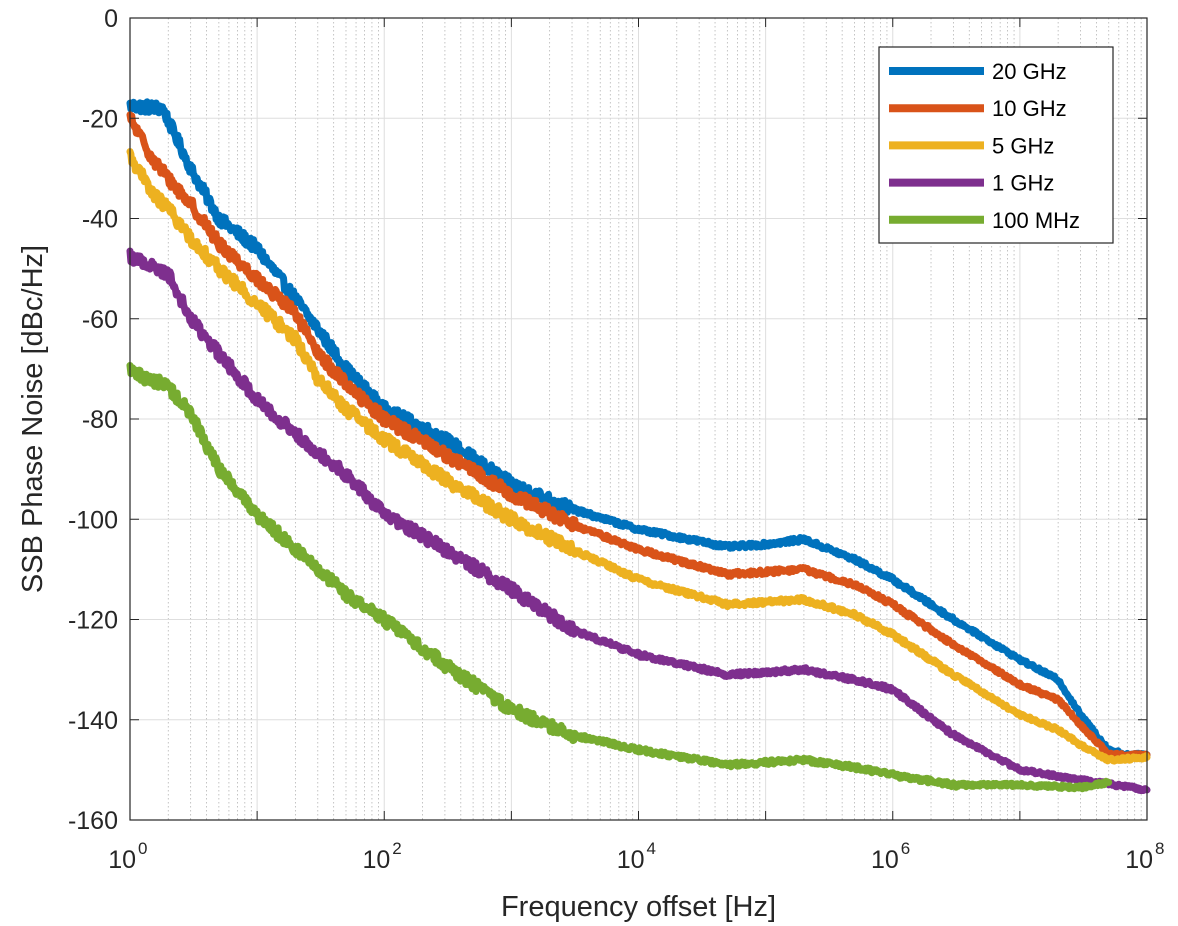 Image resolution: width=1178 pixels, height=926 pixels. I want to click on x-tick-label-exponent: 2, so click(396, 848).